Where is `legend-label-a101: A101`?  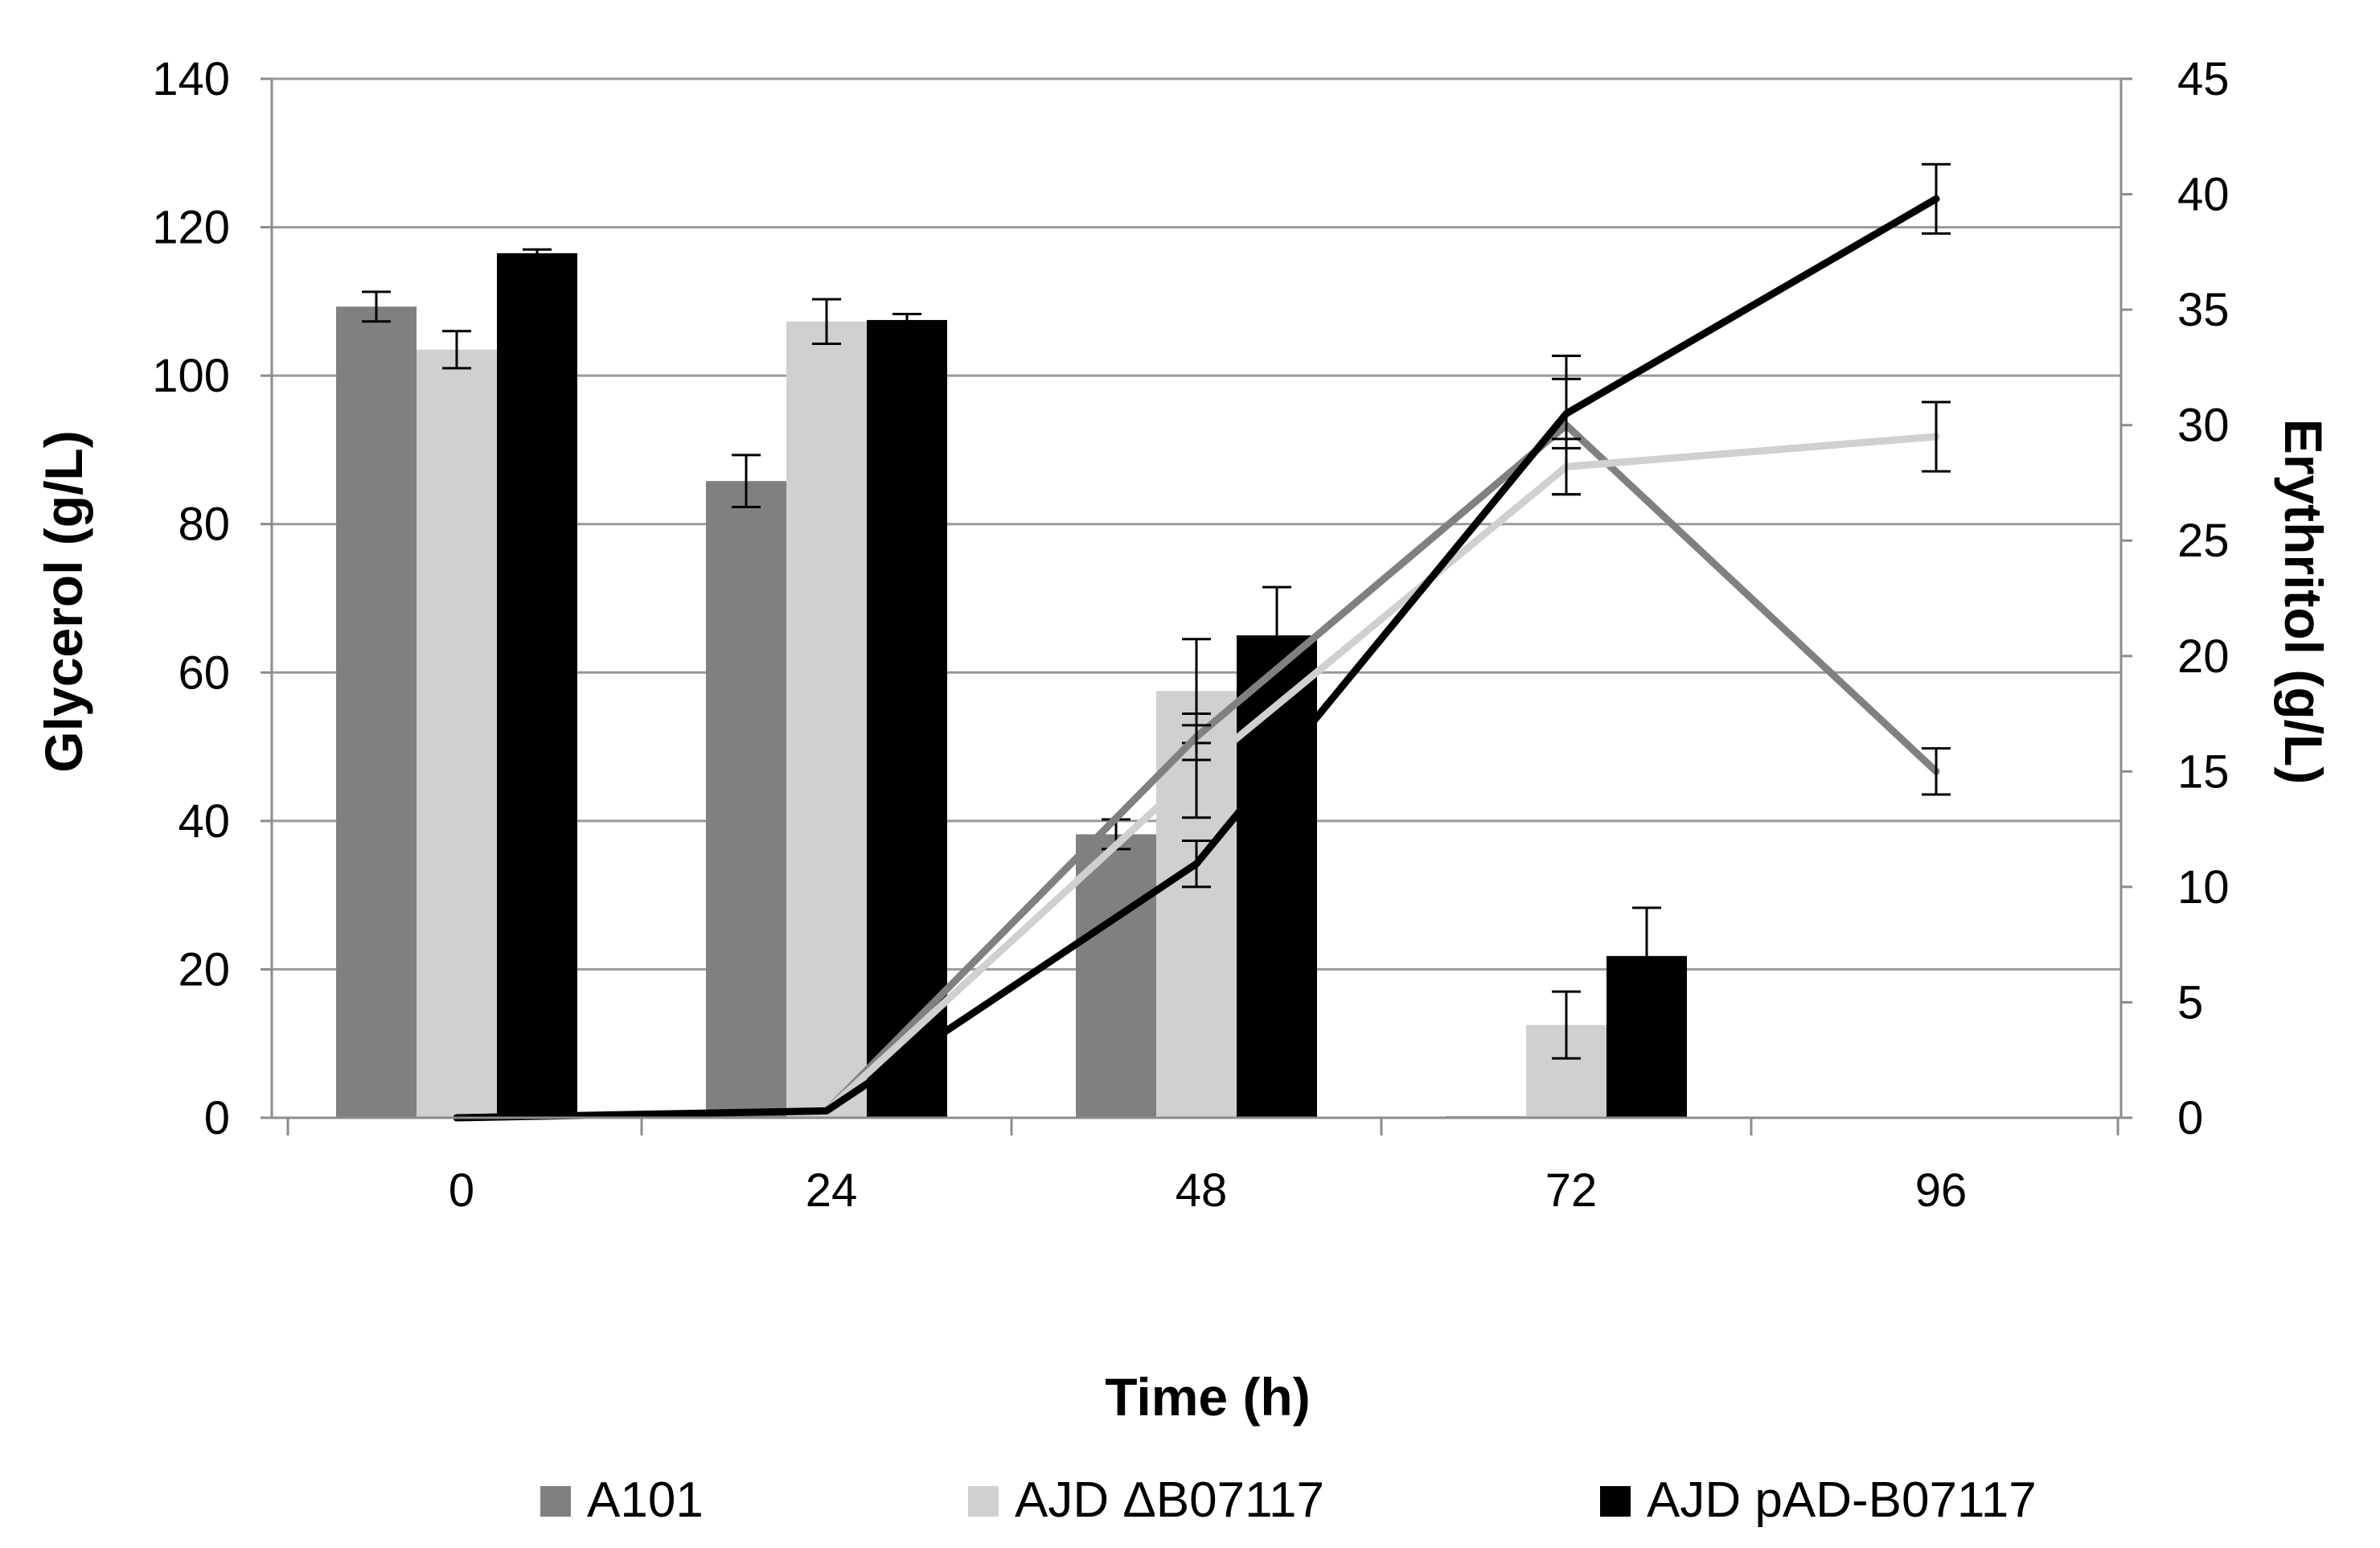 legend-label-a101: A101 is located at coordinates (645, 1500).